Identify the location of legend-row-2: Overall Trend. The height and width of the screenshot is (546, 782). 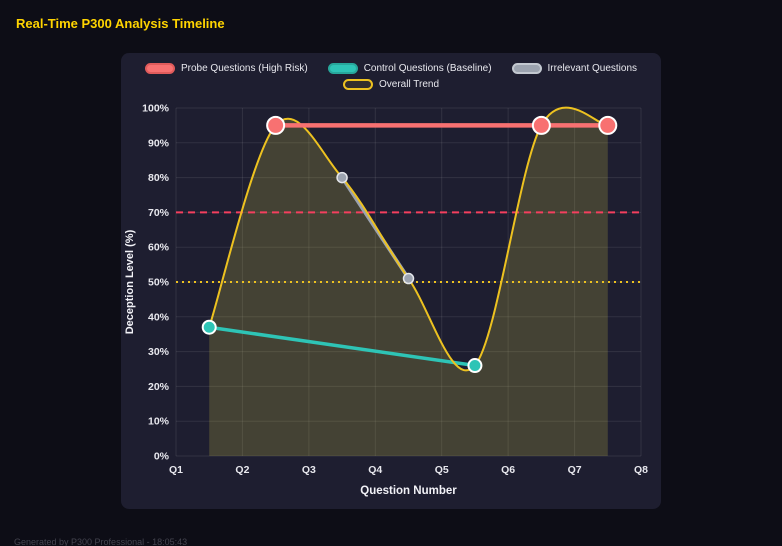
(391, 84).